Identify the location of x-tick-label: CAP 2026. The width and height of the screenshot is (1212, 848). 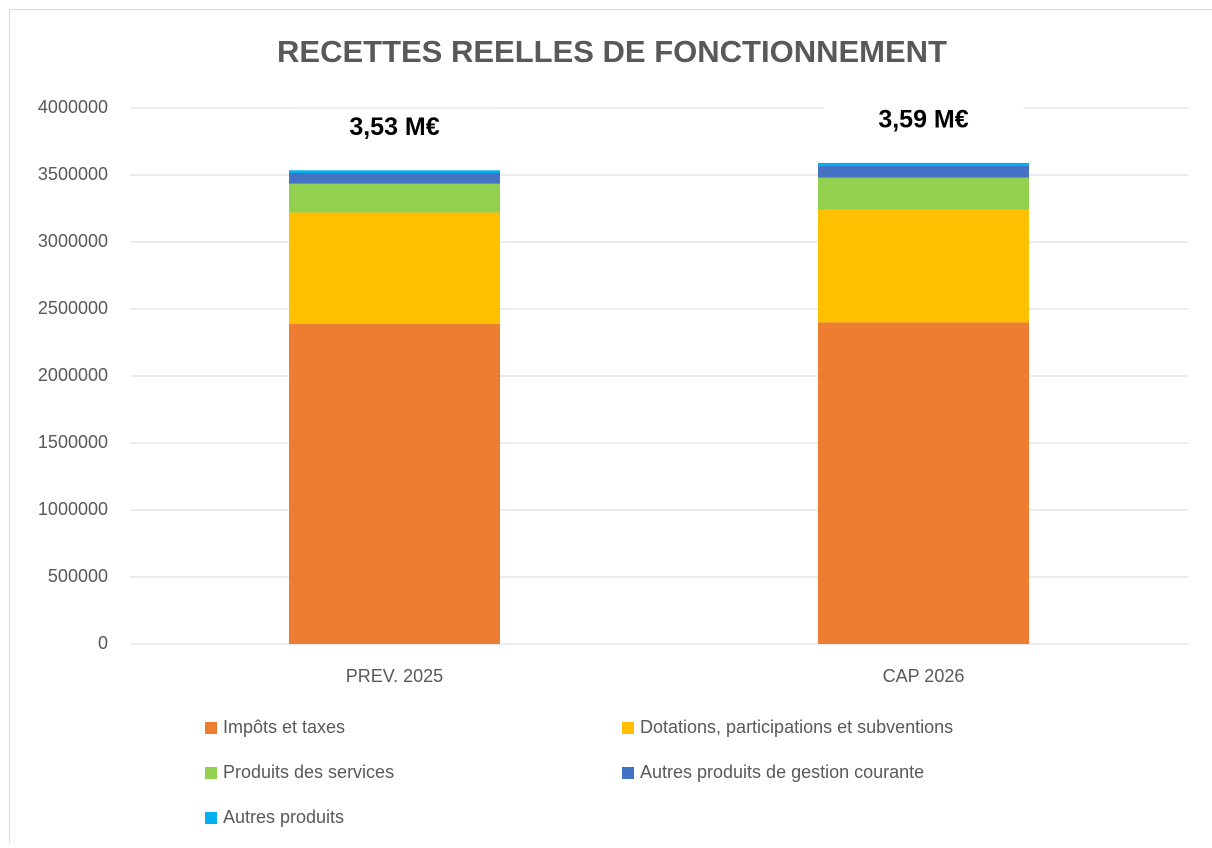
(924, 676).